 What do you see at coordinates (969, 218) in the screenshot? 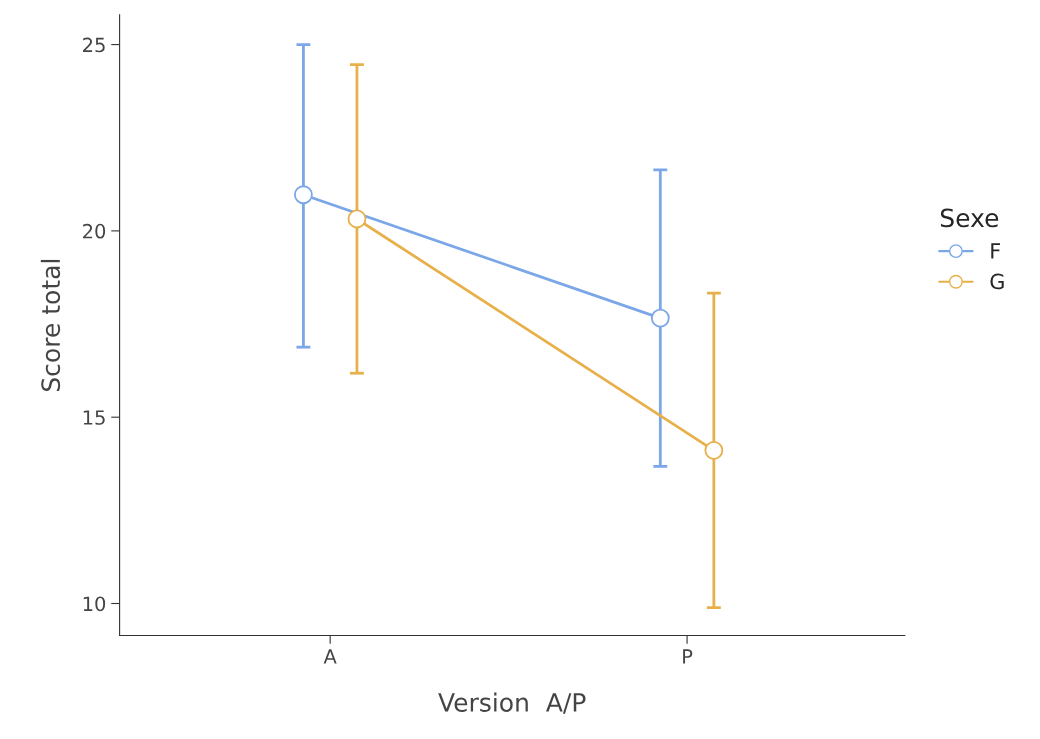
I see `legend-title: Sexe` at bounding box center [969, 218].